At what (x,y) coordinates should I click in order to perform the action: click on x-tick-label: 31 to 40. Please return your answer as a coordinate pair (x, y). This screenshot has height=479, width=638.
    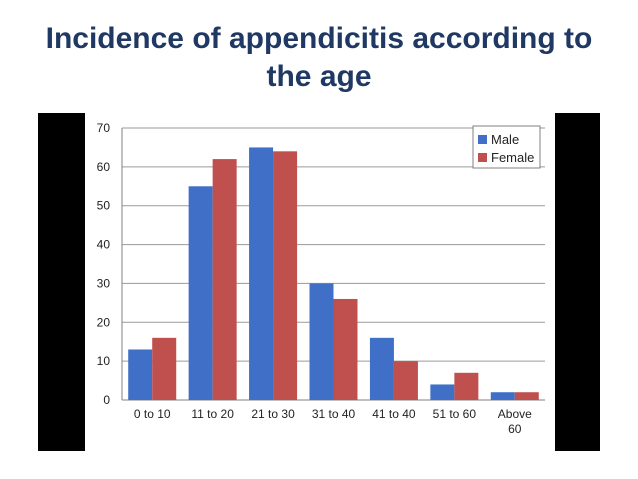
    Looking at the image, I should click on (334, 414).